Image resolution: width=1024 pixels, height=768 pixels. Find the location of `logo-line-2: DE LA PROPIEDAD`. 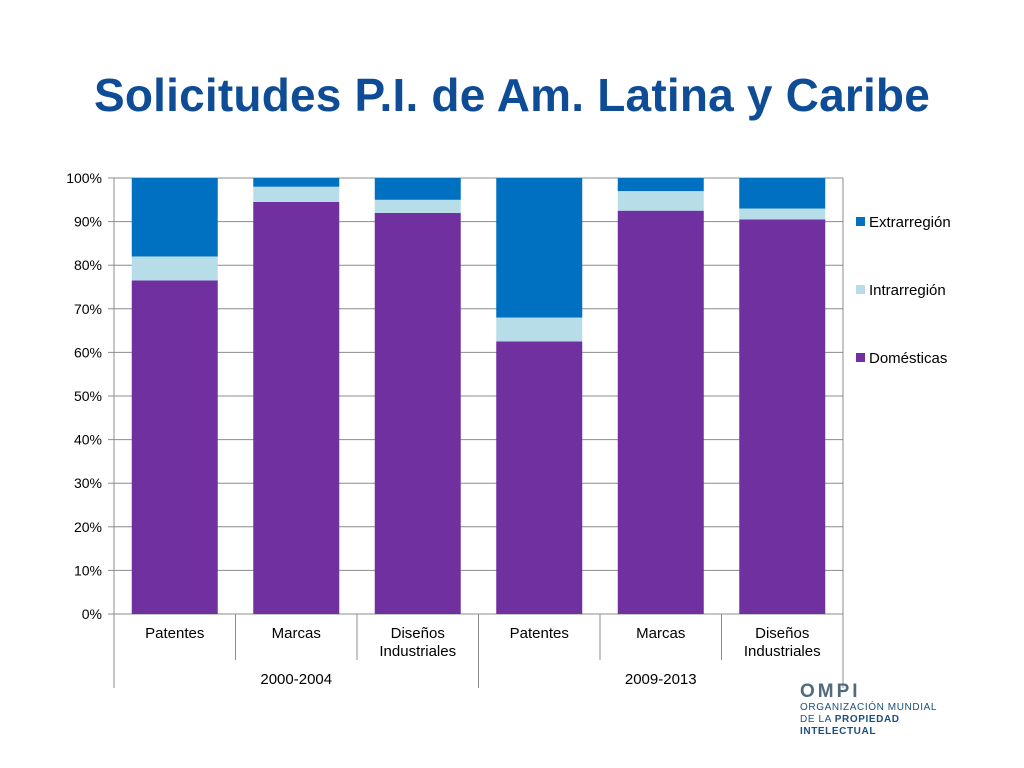

logo-line-2: DE LA PROPIEDAD is located at coordinates (885, 720).